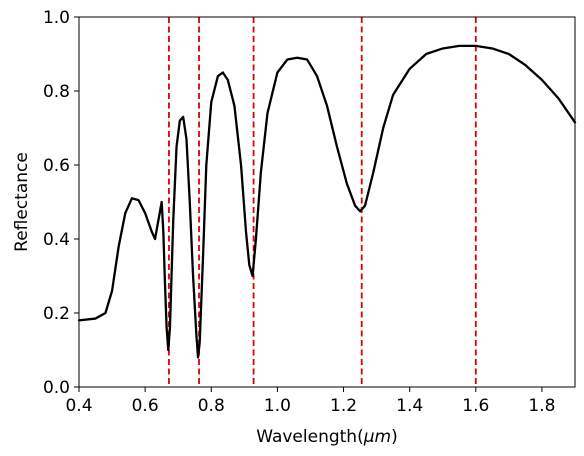 The height and width of the screenshot is (456, 584). Describe the element at coordinates (56, 240) in the screenshot. I see `y-tick-label: 0.4` at that location.